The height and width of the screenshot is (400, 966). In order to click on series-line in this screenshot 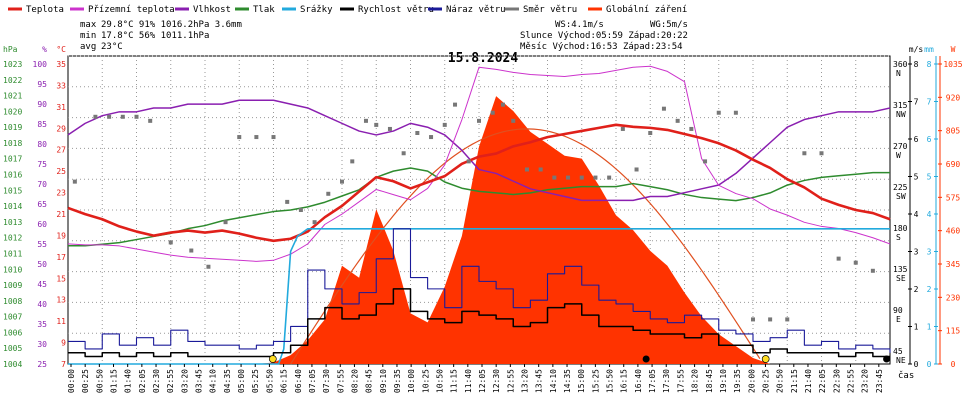, I will do `click(479, 323)`.